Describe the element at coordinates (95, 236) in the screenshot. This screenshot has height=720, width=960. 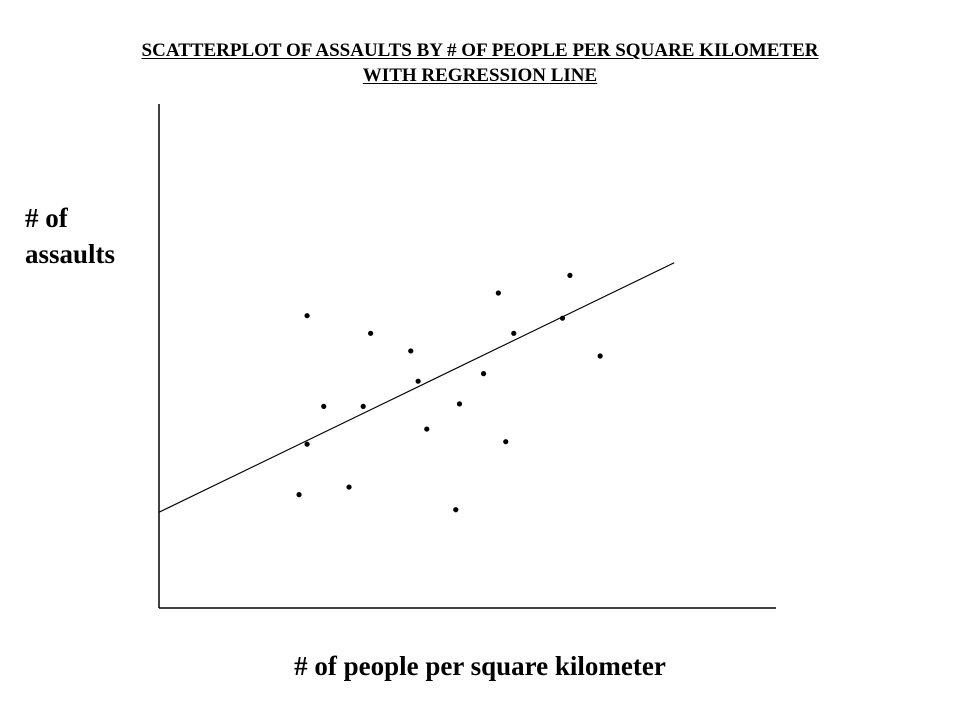
I see `y-axis-label: # of assaults` at that location.